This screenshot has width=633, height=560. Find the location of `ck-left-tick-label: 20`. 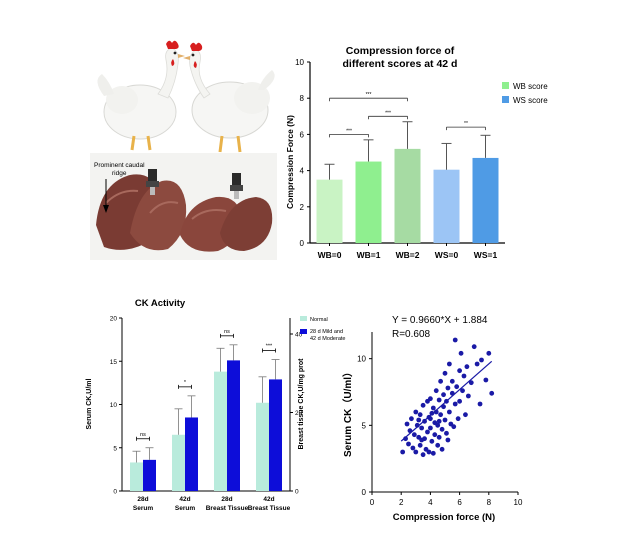

ck-left-tick-label: 20 is located at coordinates (114, 319).